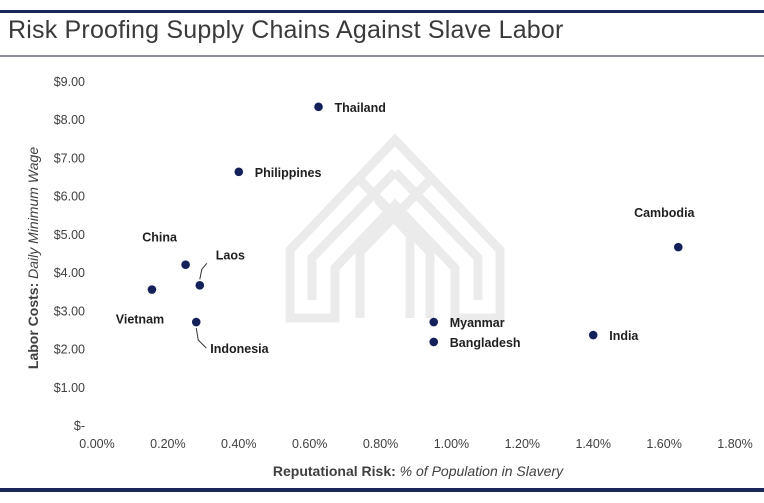  Describe the element at coordinates (203, 271) in the screenshot. I see `leader-line-laos` at that location.